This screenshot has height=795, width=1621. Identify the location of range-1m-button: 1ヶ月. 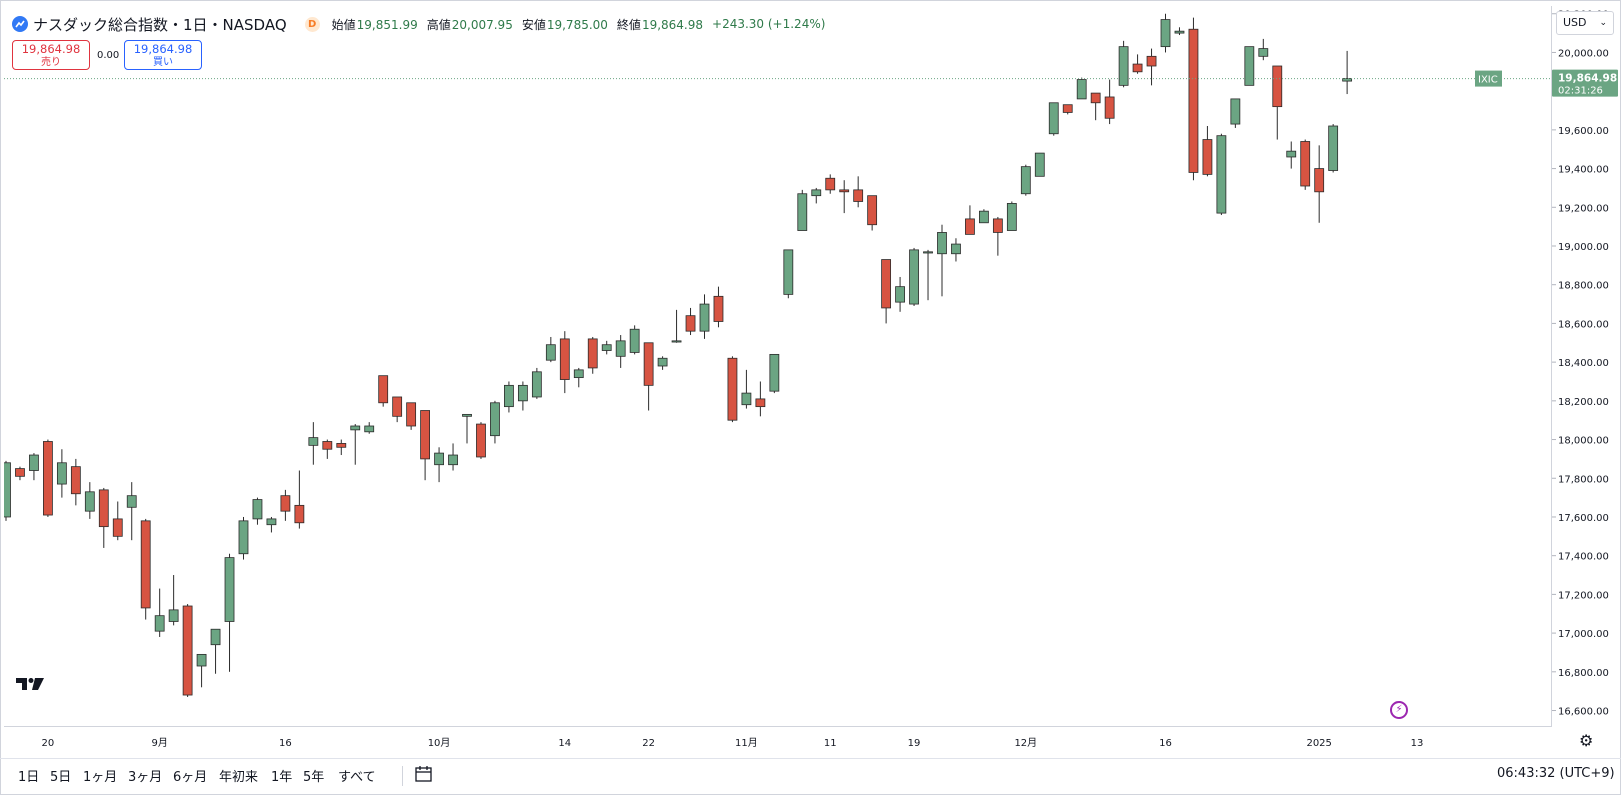
(100, 777).